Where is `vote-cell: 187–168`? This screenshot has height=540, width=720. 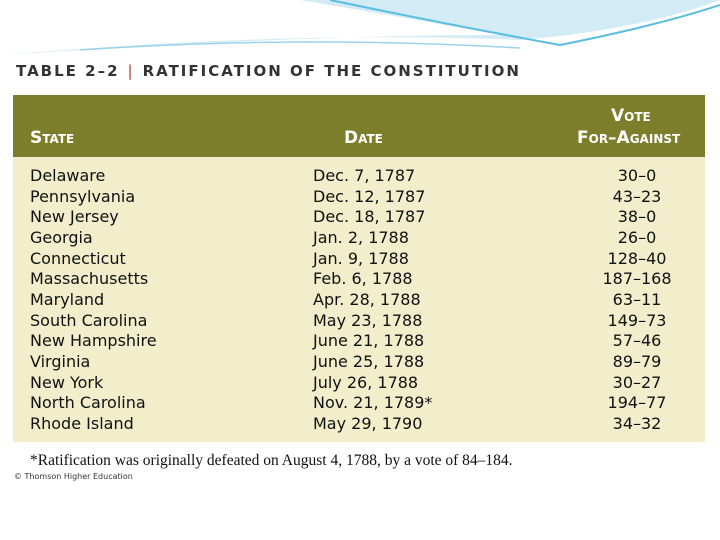
vote-cell: 187–168 is located at coordinates (637, 279).